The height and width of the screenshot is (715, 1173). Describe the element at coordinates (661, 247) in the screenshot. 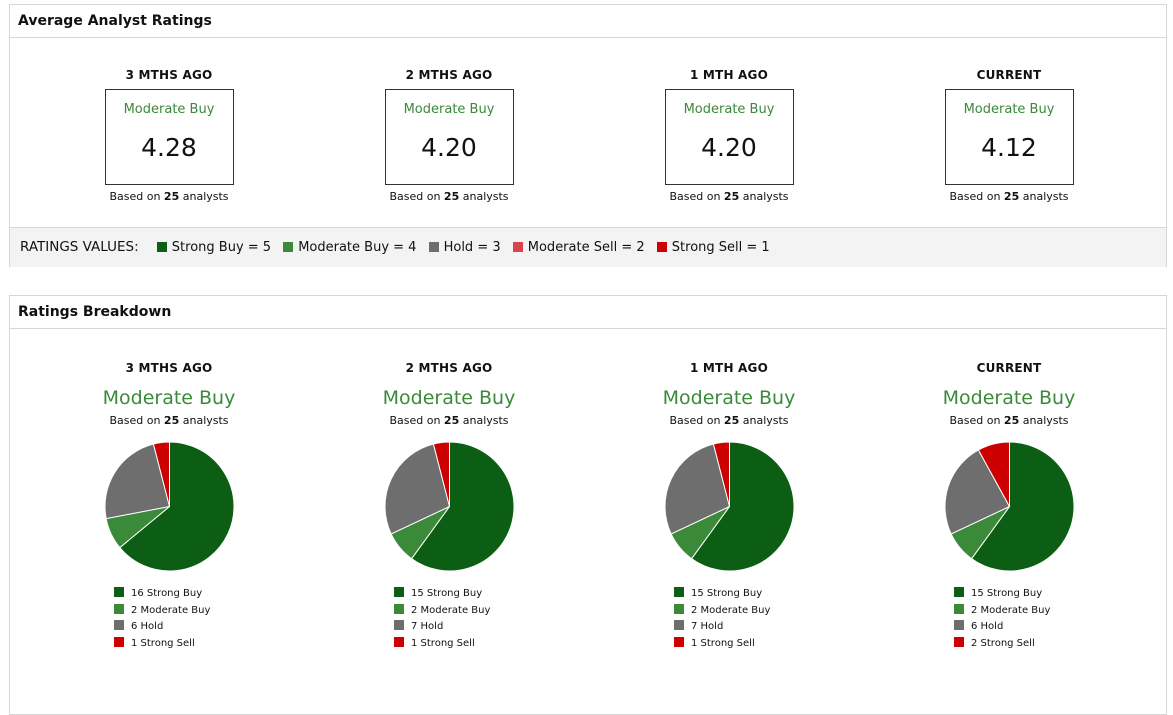

I see `strong-sell-swatch` at that location.